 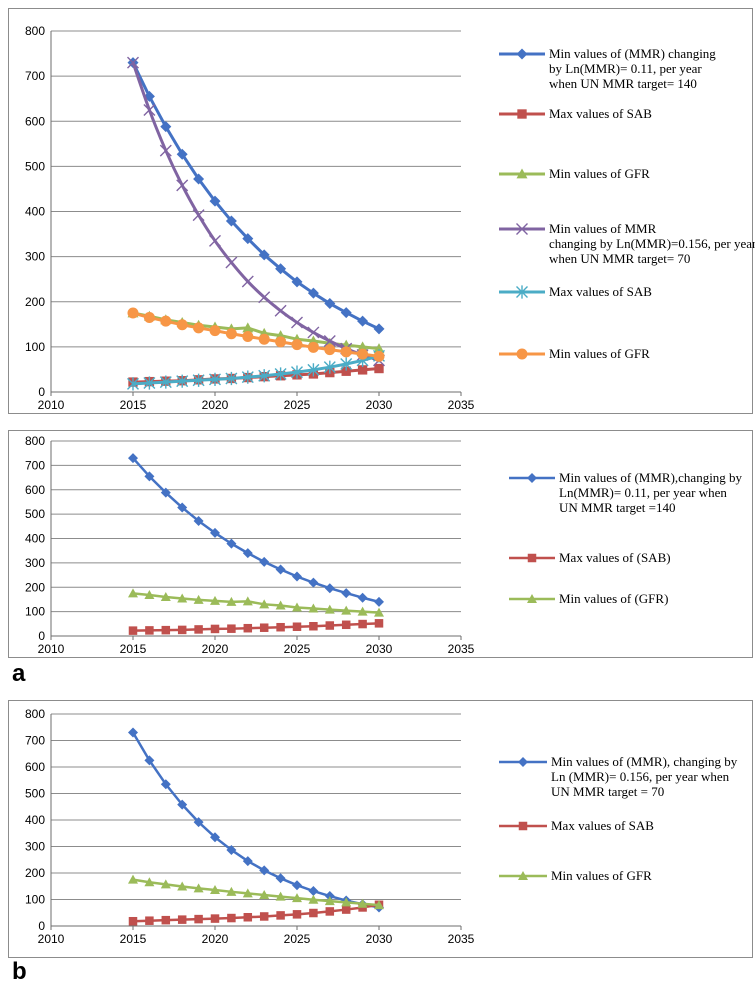 I want to click on legend-entry: Max values of SAB, so click(x=576, y=825).